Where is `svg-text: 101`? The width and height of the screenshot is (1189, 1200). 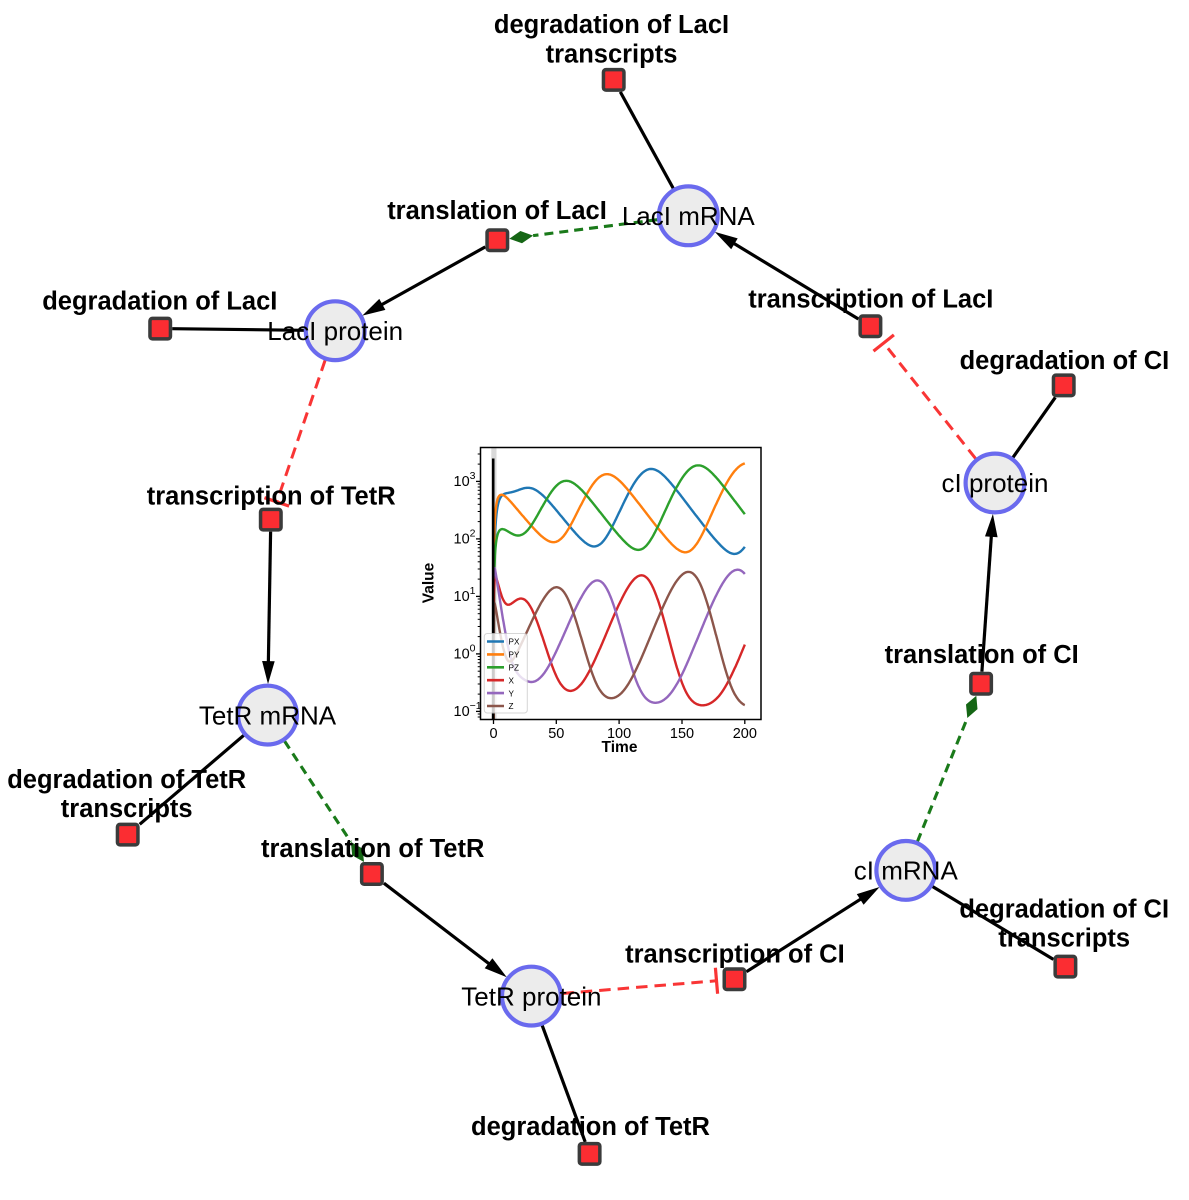
svg-text: 101 is located at coordinates (465, 595).